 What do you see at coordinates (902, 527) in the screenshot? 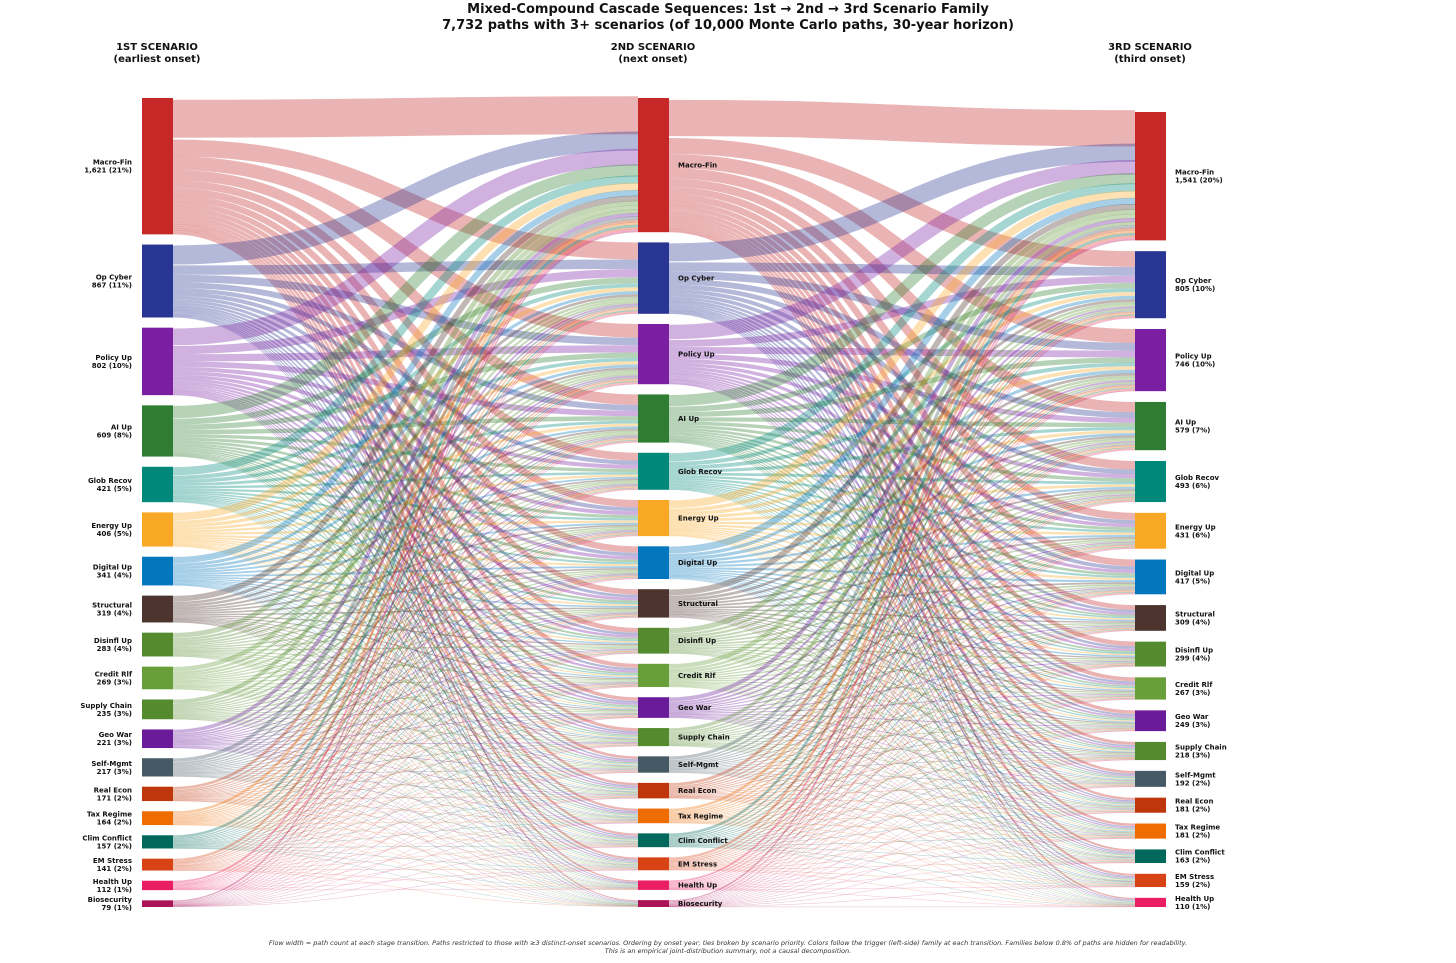
I see `flow-2-glob-recov-to-digital-up` at bounding box center [902, 527].